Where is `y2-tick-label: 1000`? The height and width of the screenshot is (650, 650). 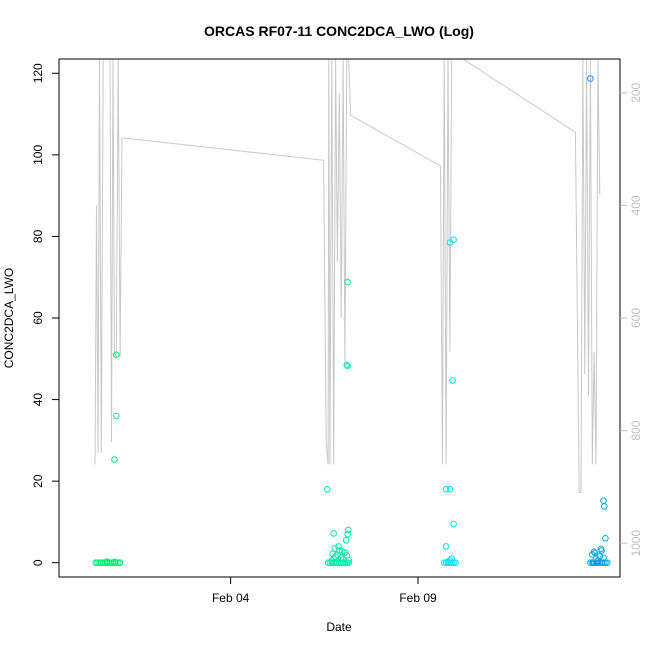 y2-tick-label: 1000 is located at coordinates (636, 543).